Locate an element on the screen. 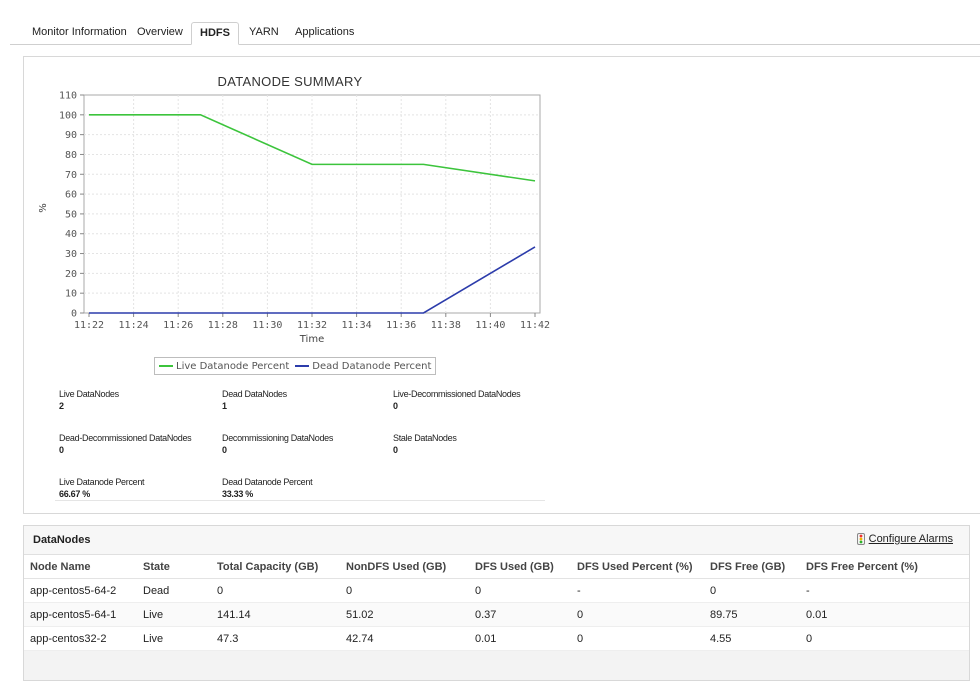 This screenshot has width=980, height=693. stat-value: 1 is located at coordinates (224, 406).